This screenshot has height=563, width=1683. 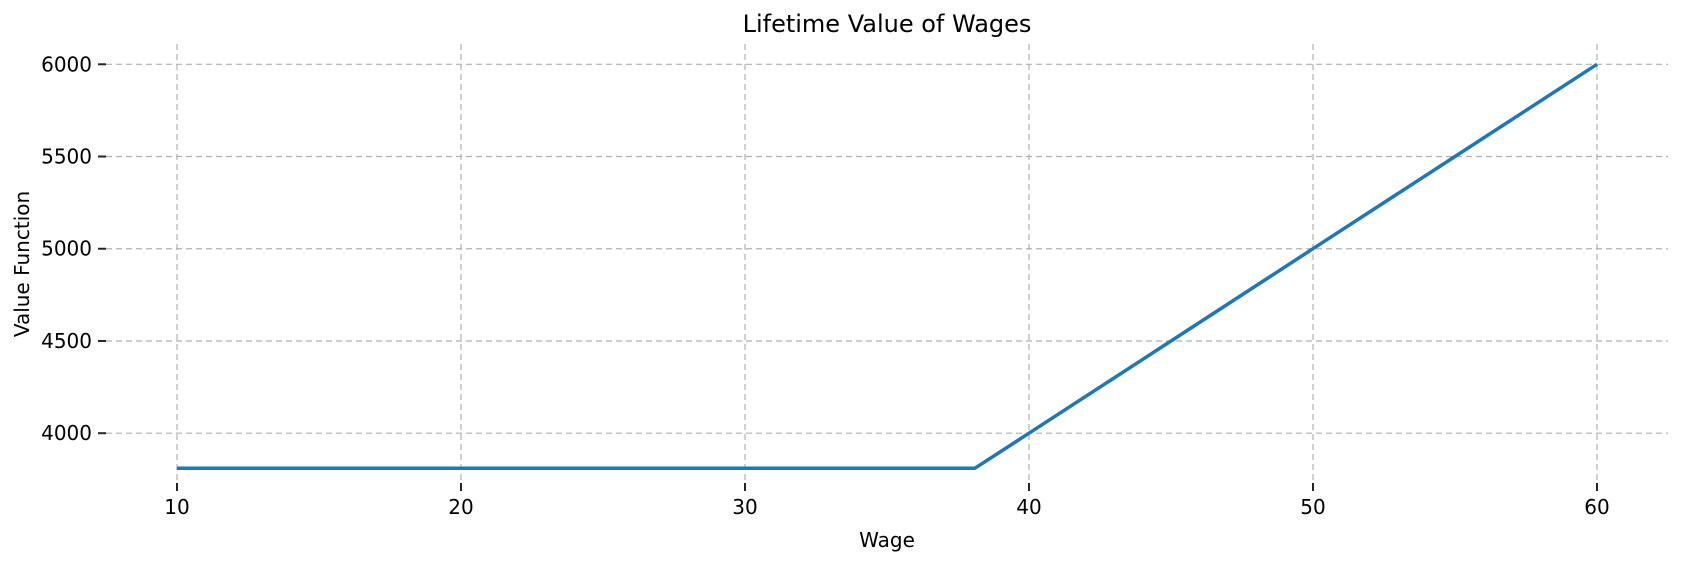 What do you see at coordinates (744, 507) in the screenshot?
I see `x-tick-label: 30` at bounding box center [744, 507].